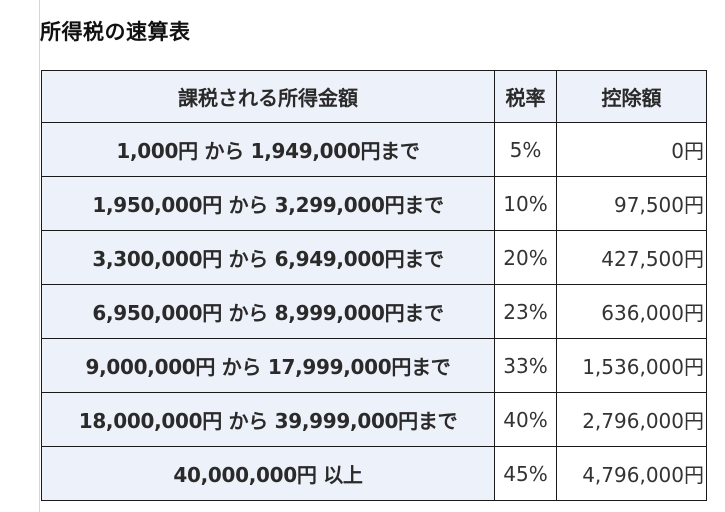 This screenshot has height=512, width=725. What do you see at coordinates (525, 473) in the screenshot?
I see `tax-rate-cell: 45%` at bounding box center [525, 473].